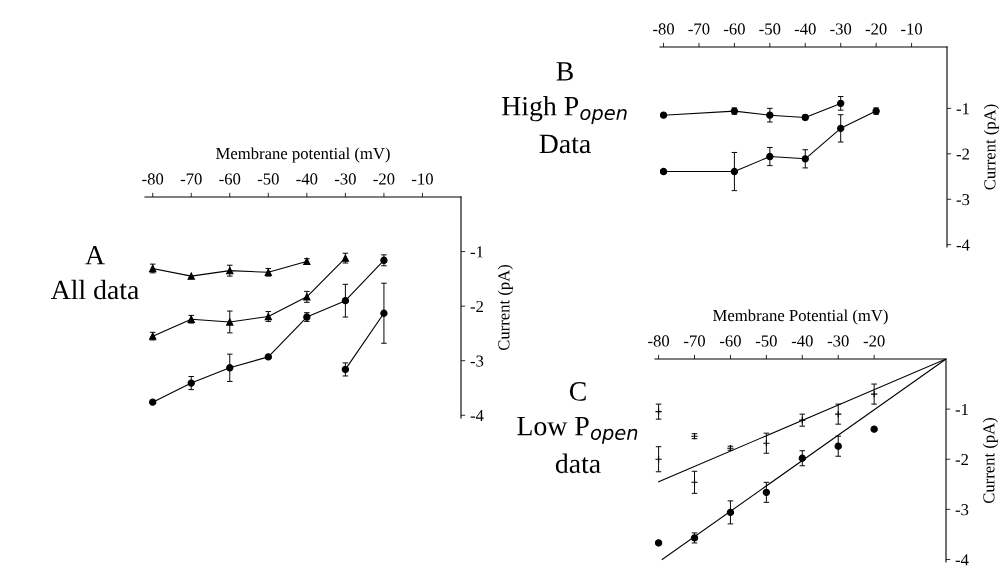 The width and height of the screenshot is (1008, 566). I want to click on x-axis-title: Membrane Potential (mV), so click(800, 317).